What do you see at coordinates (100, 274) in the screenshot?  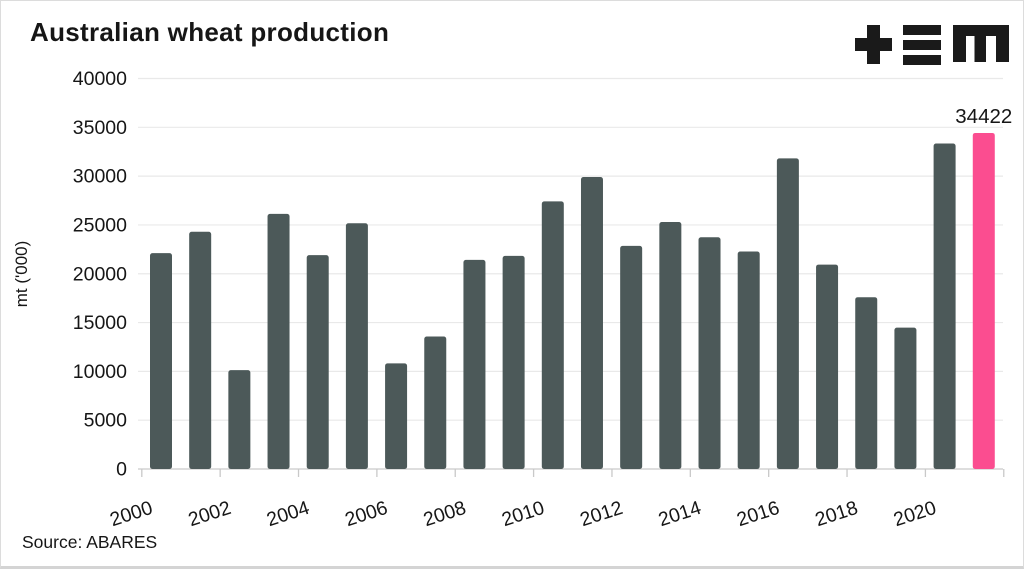 I see `y-tick-label-20000: 20000` at bounding box center [100, 274].